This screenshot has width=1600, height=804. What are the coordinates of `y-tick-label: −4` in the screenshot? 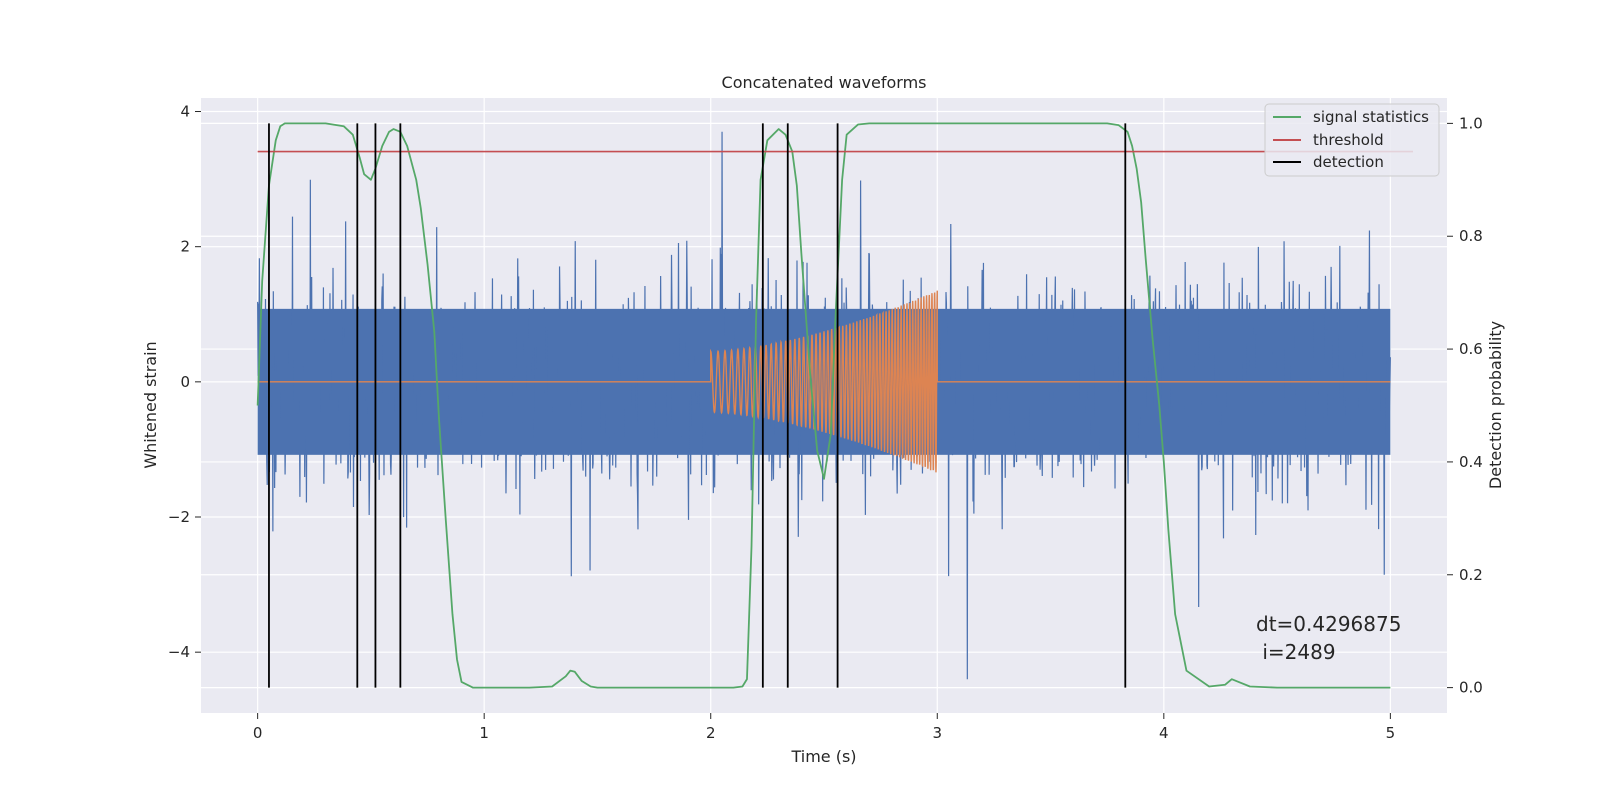 It's located at (179, 652).